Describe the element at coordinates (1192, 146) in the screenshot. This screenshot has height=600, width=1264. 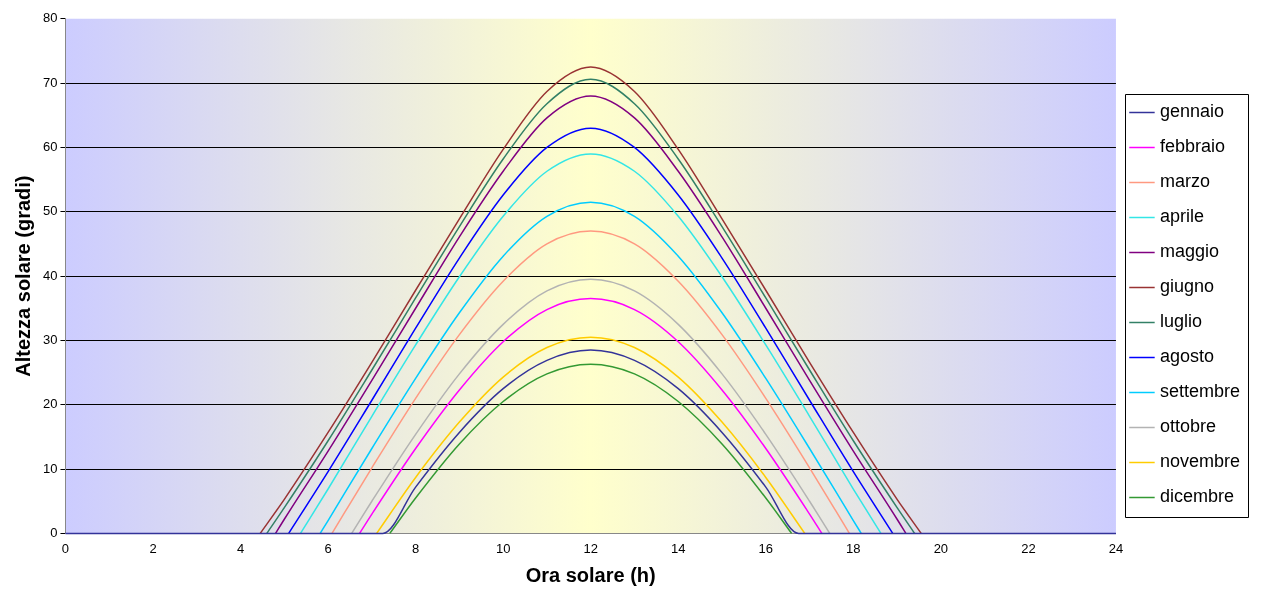
I see `legend-label: febbraio` at that location.